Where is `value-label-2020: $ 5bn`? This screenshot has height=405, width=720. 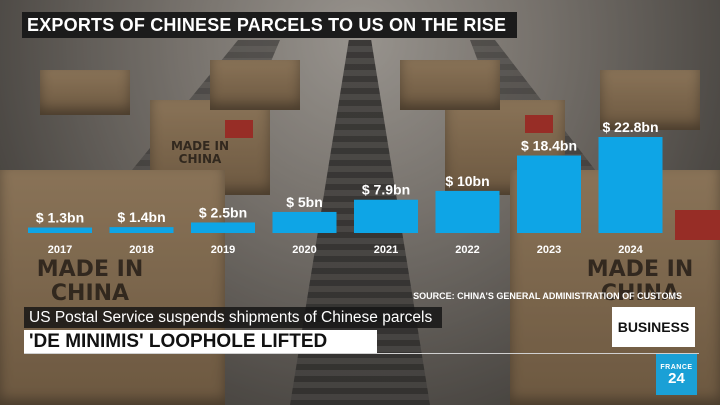
value-label-2020: $ 5bn is located at coordinates (304, 202).